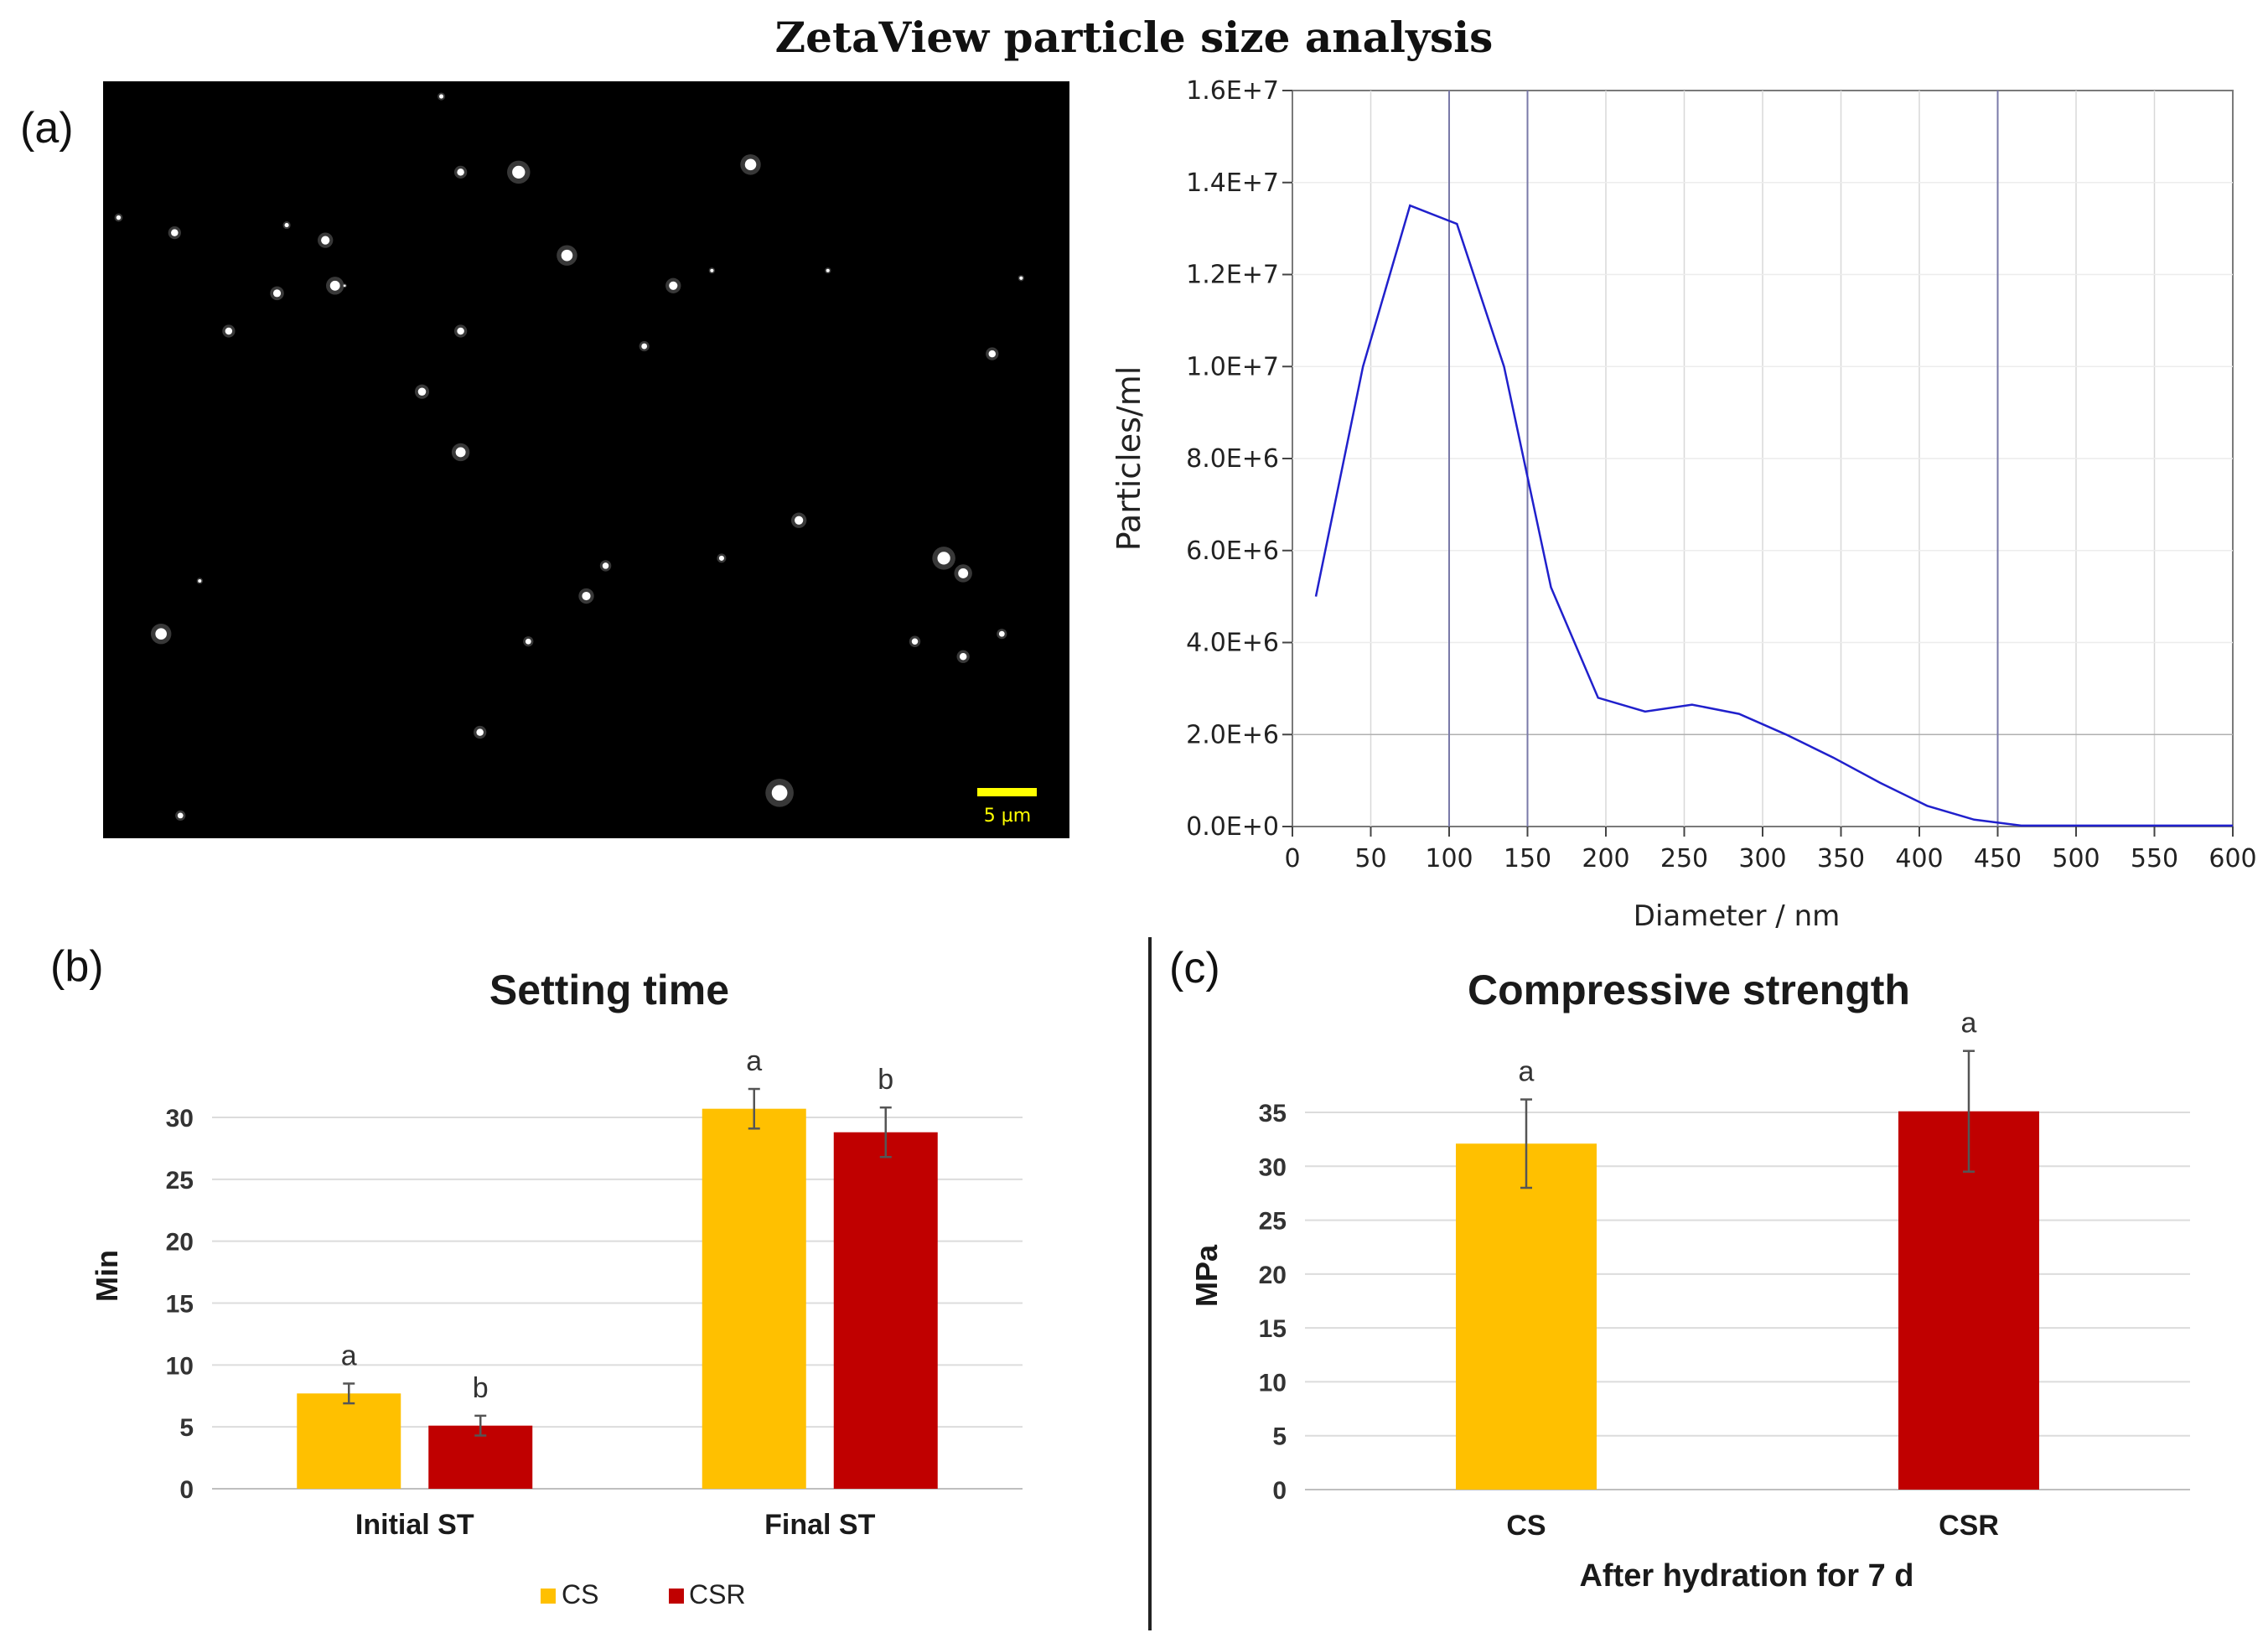 The height and width of the screenshot is (1643, 2268). I want to click on psd-y-tick-label: 1.6E+7, so click(1232, 91).